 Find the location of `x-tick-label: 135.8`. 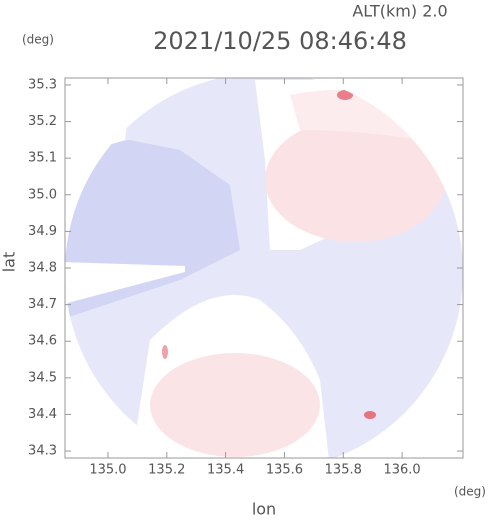

x-tick-label: 135.8 is located at coordinates (343, 470).